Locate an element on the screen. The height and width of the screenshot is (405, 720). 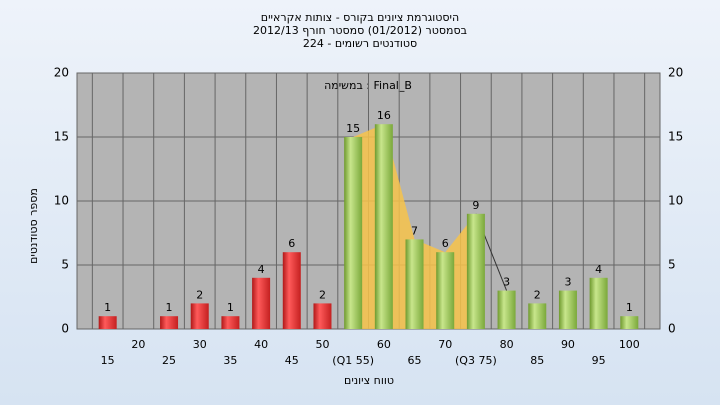
x-tick-label: 85 is located at coordinates (537, 360).